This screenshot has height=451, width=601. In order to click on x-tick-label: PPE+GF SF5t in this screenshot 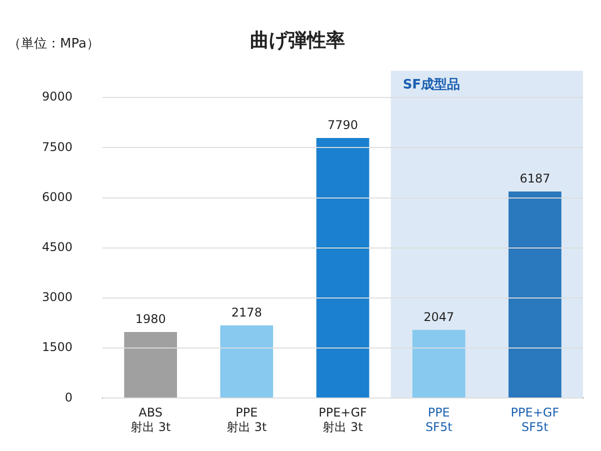, I will do `click(535, 420)`.